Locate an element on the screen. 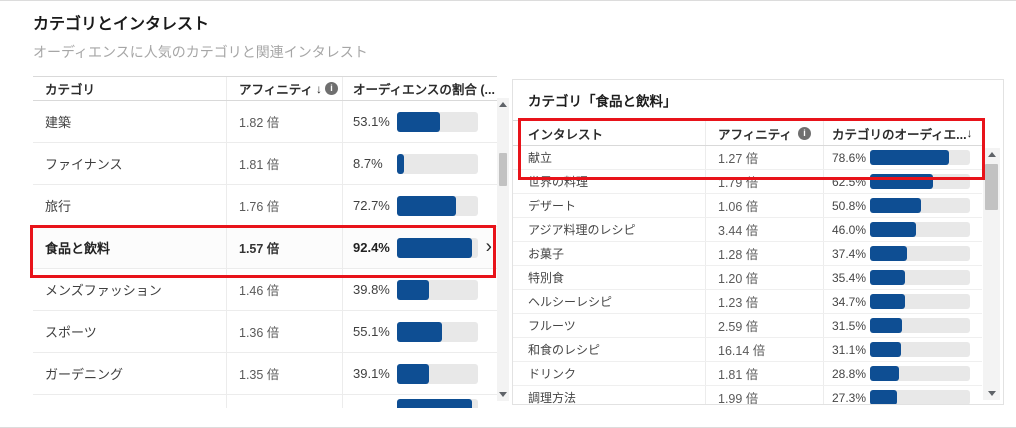 This screenshot has height=428, width=1016. category-label: メンズファッション is located at coordinates (103, 290).